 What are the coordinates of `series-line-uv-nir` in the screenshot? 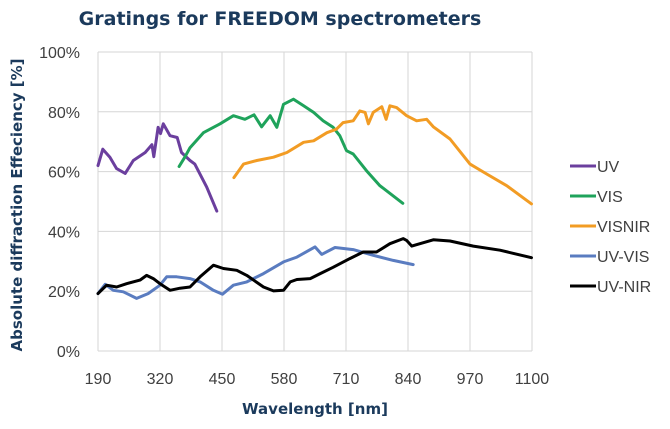 It's located at (314, 266).